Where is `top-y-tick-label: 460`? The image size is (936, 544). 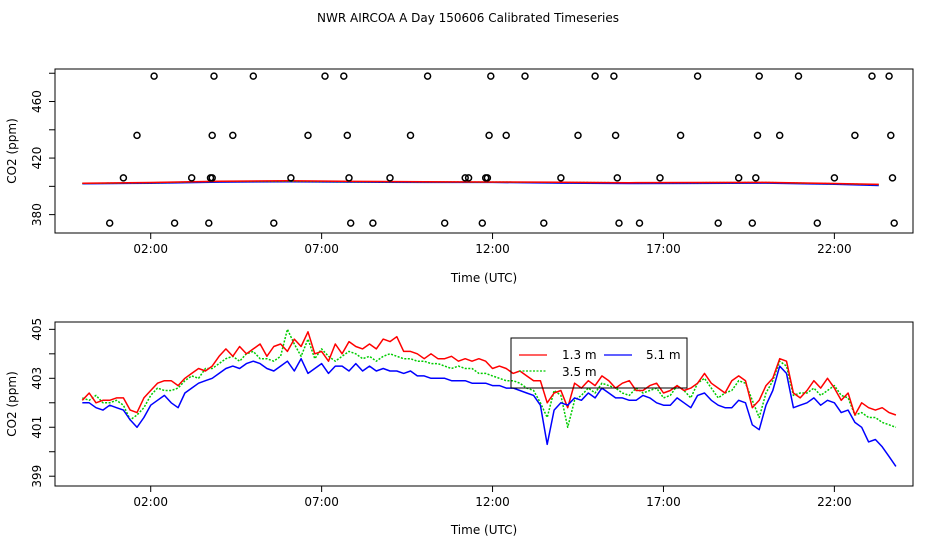
top-y-tick-label: 460 is located at coordinates (37, 101).